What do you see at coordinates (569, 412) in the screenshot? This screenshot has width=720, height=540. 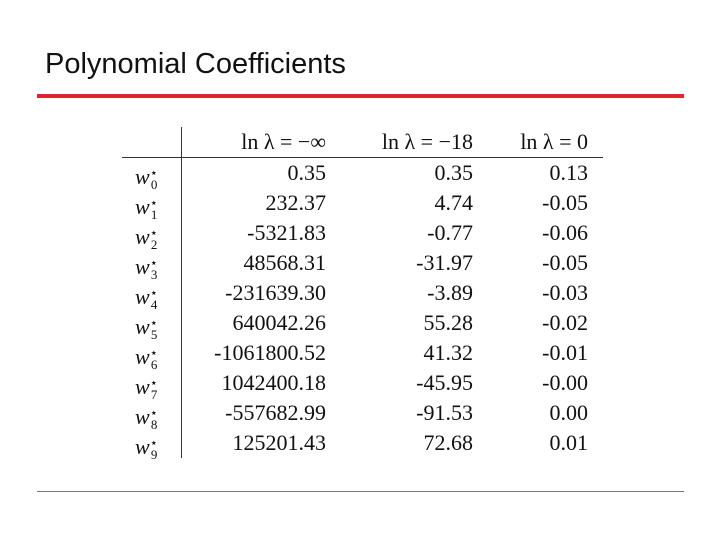 I see `table-cell: 0.00` at bounding box center [569, 412].